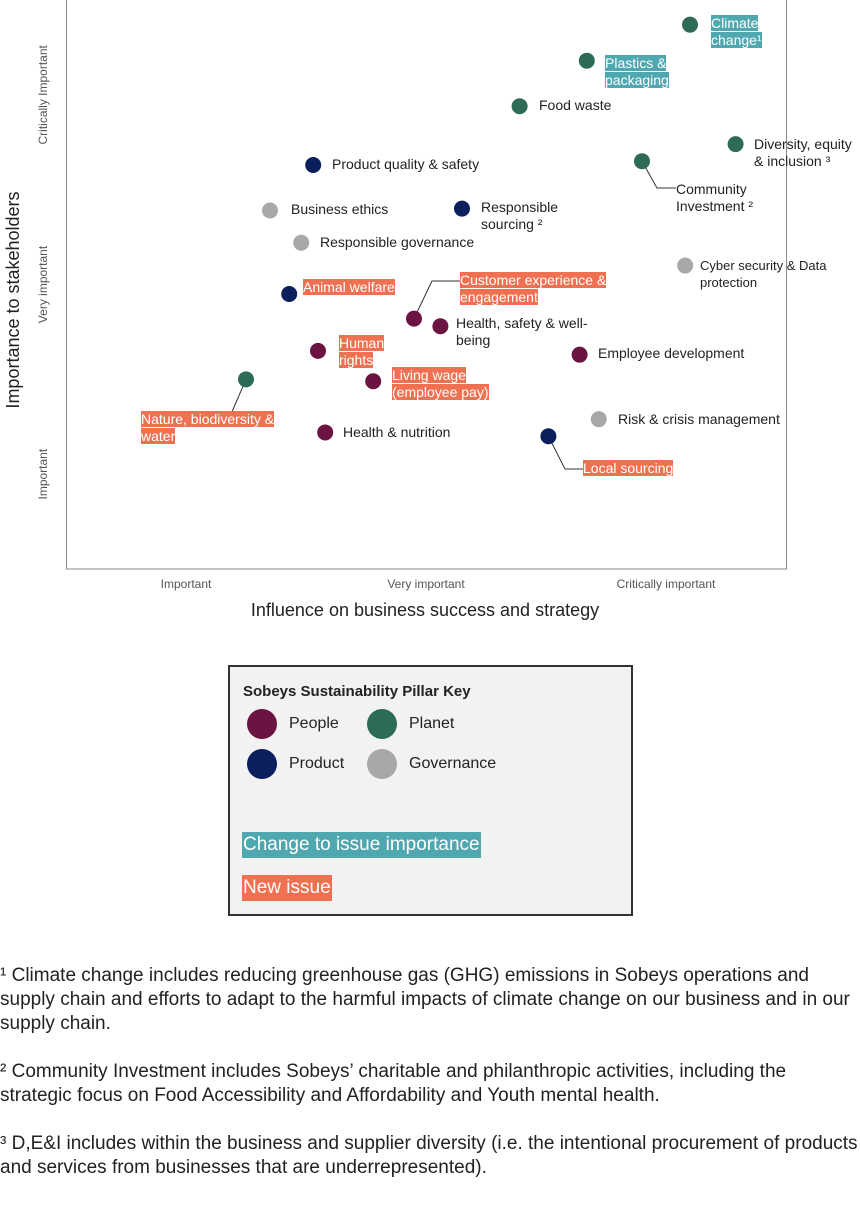 This screenshot has height=1206, width=860. I want to click on point-label-text: Customer experience & engagement, so click(533, 288).